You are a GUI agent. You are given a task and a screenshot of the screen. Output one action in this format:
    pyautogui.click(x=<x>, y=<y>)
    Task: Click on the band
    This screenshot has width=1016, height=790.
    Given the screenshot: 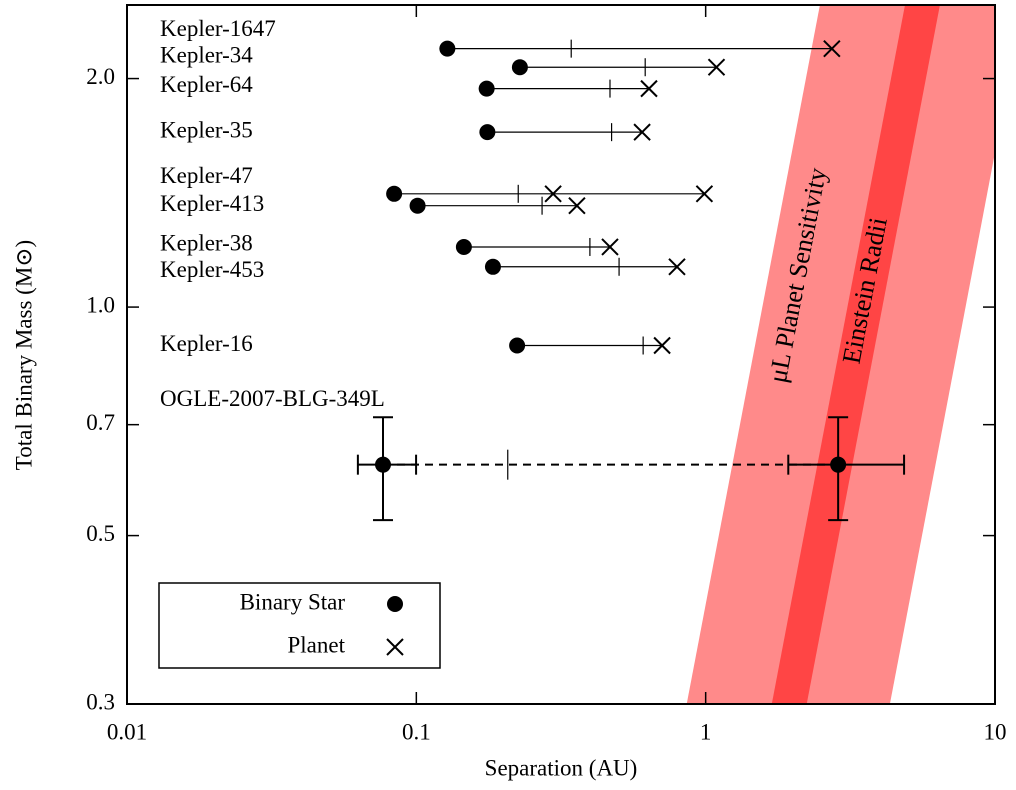 What is the action you would take?
    pyautogui.click(x=855, y=354)
    